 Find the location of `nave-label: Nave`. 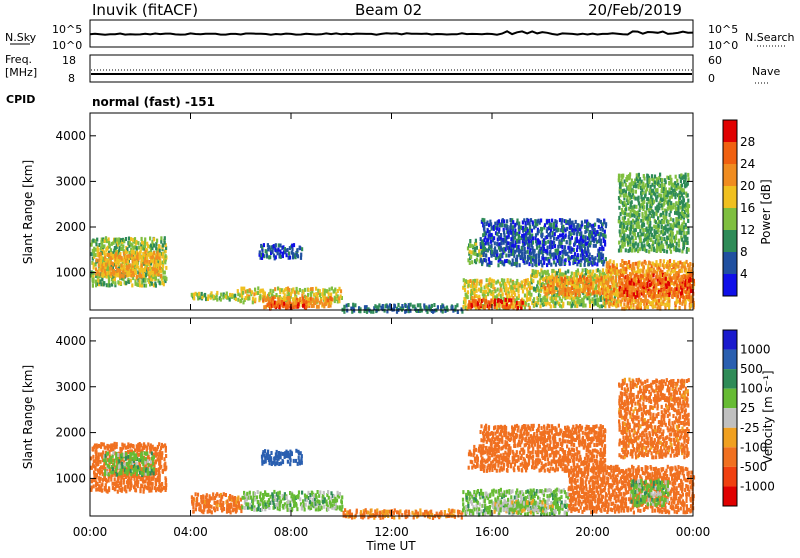

nave-label: Nave is located at coordinates (766, 71).